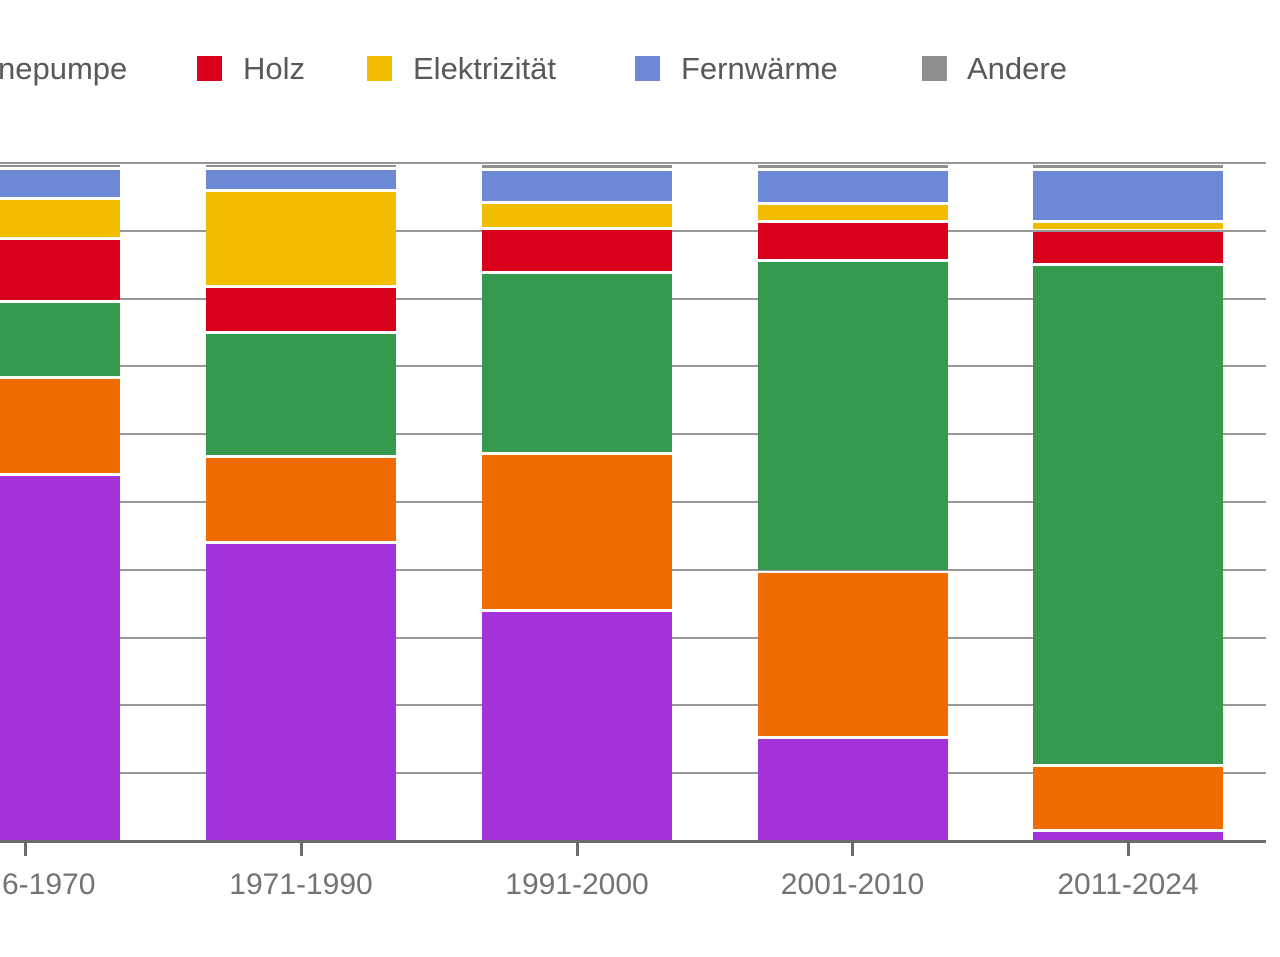 Image resolution: width=1280 pixels, height=957 pixels. I want to click on bar-segment-elektrizitaet-1971-1990, so click(301, 238).